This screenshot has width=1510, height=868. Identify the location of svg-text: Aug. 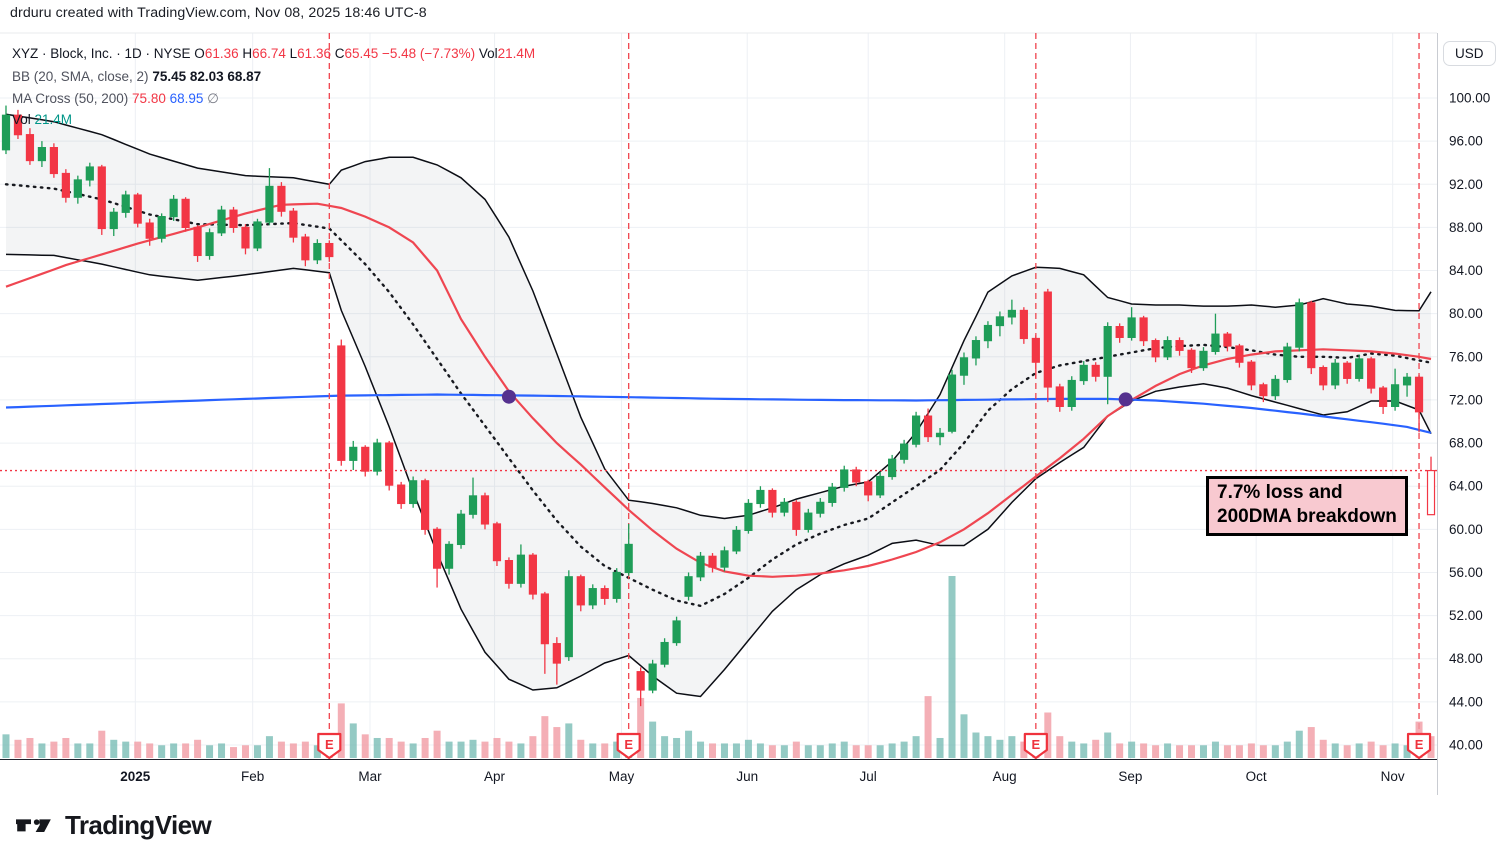
(1005, 776).